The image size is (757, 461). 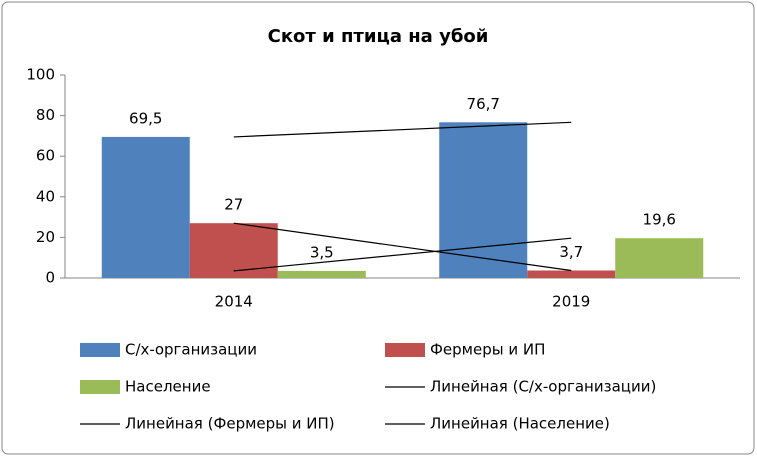 What do you see at coordinates (145, 118) in the screenshot?
I see `data-label: 69,5` at bounding box center [145, 118].